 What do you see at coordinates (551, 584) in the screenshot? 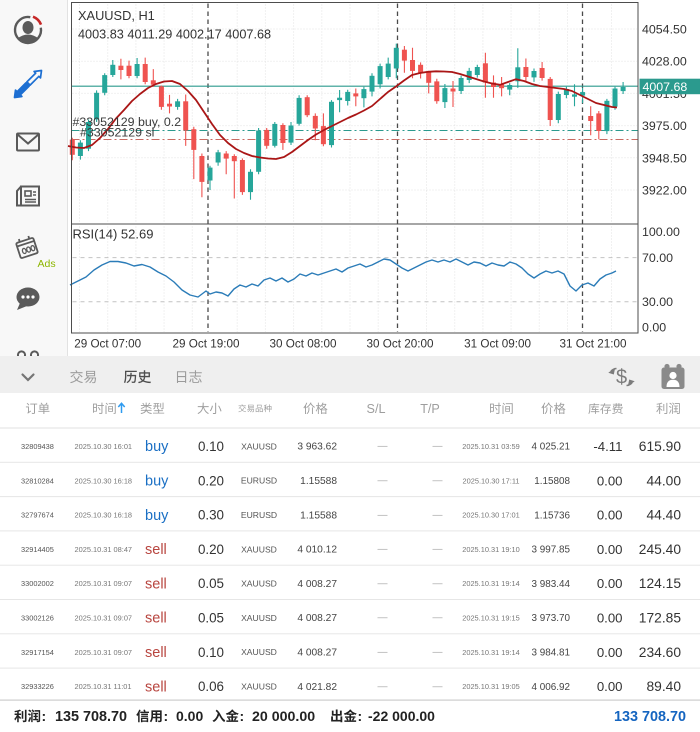
I see `svg-text: 3 983.44` at bounding box center [551, 584].